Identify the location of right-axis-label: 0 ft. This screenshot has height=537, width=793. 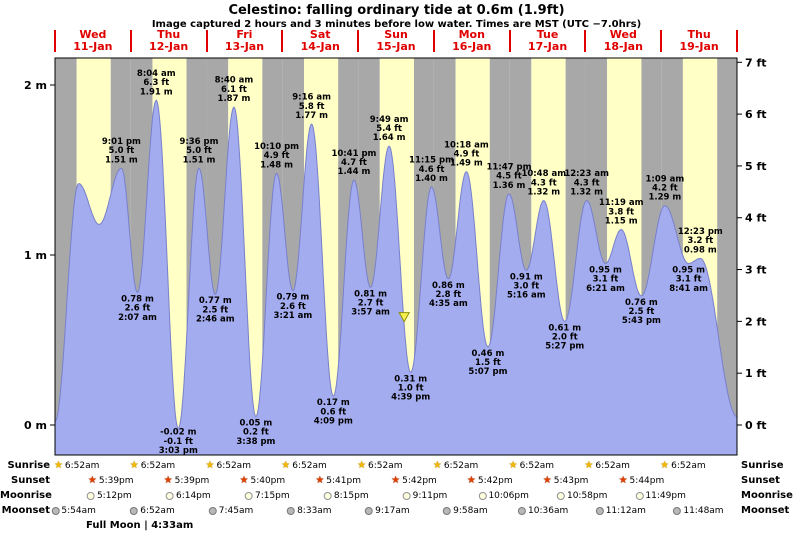
(756, 425).